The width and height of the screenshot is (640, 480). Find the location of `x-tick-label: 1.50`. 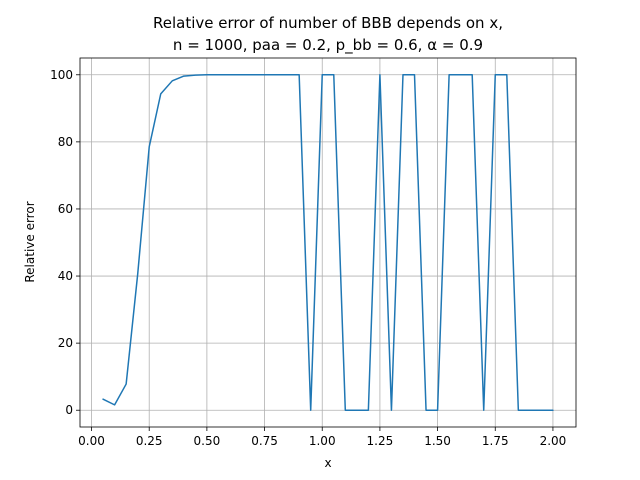

x-tick-label: 1.50 is located at coordinates (437, 441).